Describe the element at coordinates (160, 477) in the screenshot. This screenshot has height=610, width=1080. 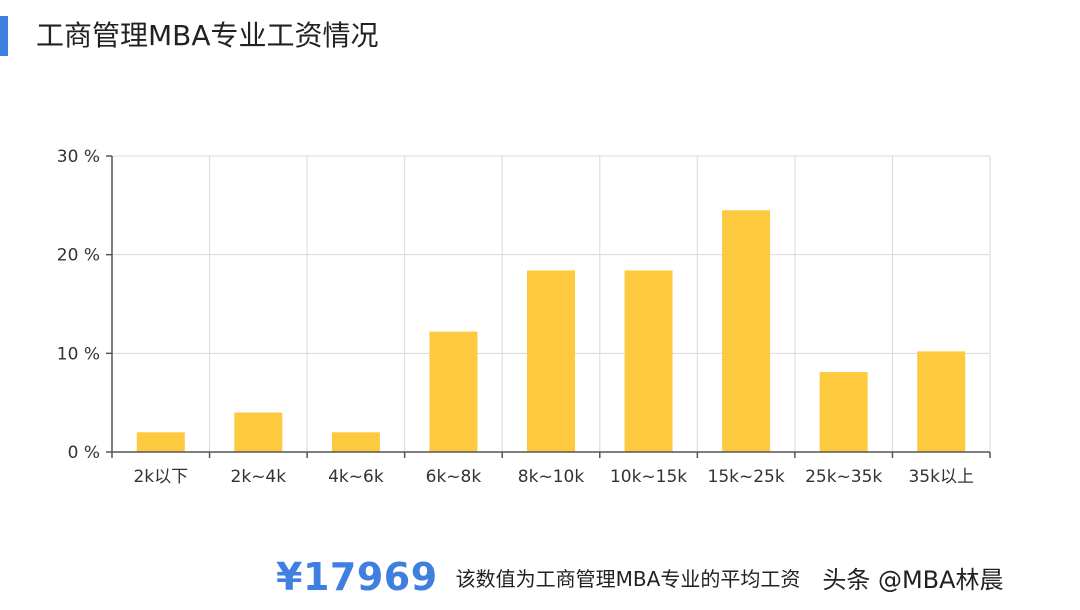
I see `x-tick-label: 2k以下` at that location.